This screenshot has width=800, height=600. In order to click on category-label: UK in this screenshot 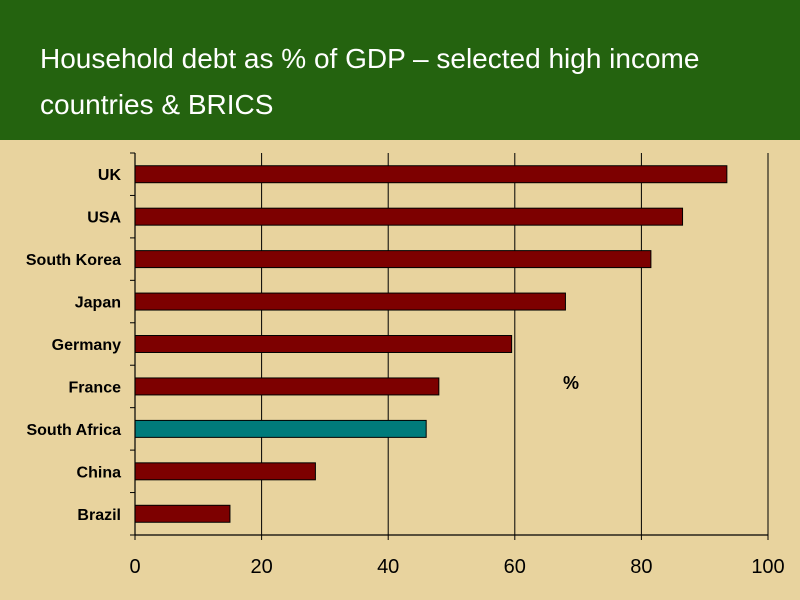, I will do `click(110, 175)`.